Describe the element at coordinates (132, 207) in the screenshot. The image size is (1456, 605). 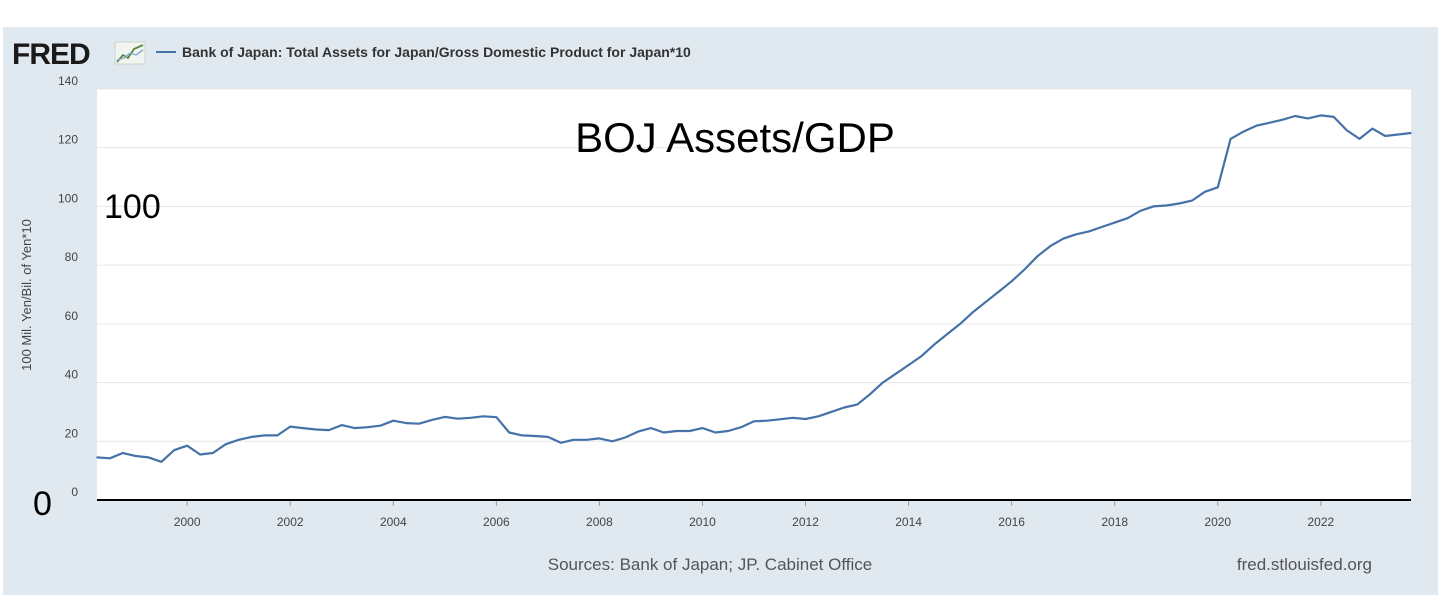
I see `annotation-100: 100` at that location.